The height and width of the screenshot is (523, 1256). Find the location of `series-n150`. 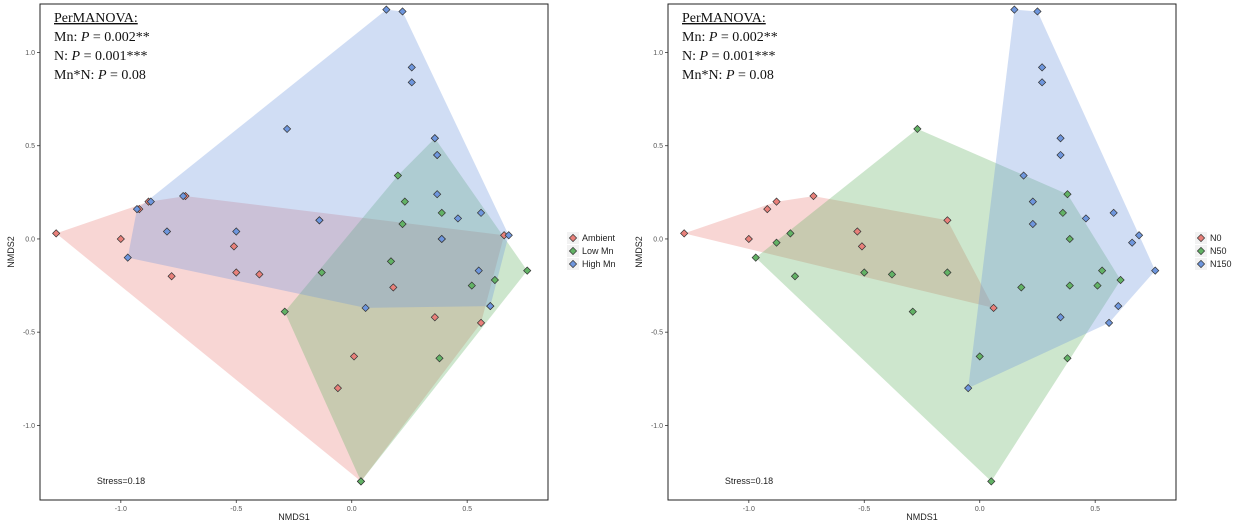

series-n150 is located at coordinates (1062, 199).